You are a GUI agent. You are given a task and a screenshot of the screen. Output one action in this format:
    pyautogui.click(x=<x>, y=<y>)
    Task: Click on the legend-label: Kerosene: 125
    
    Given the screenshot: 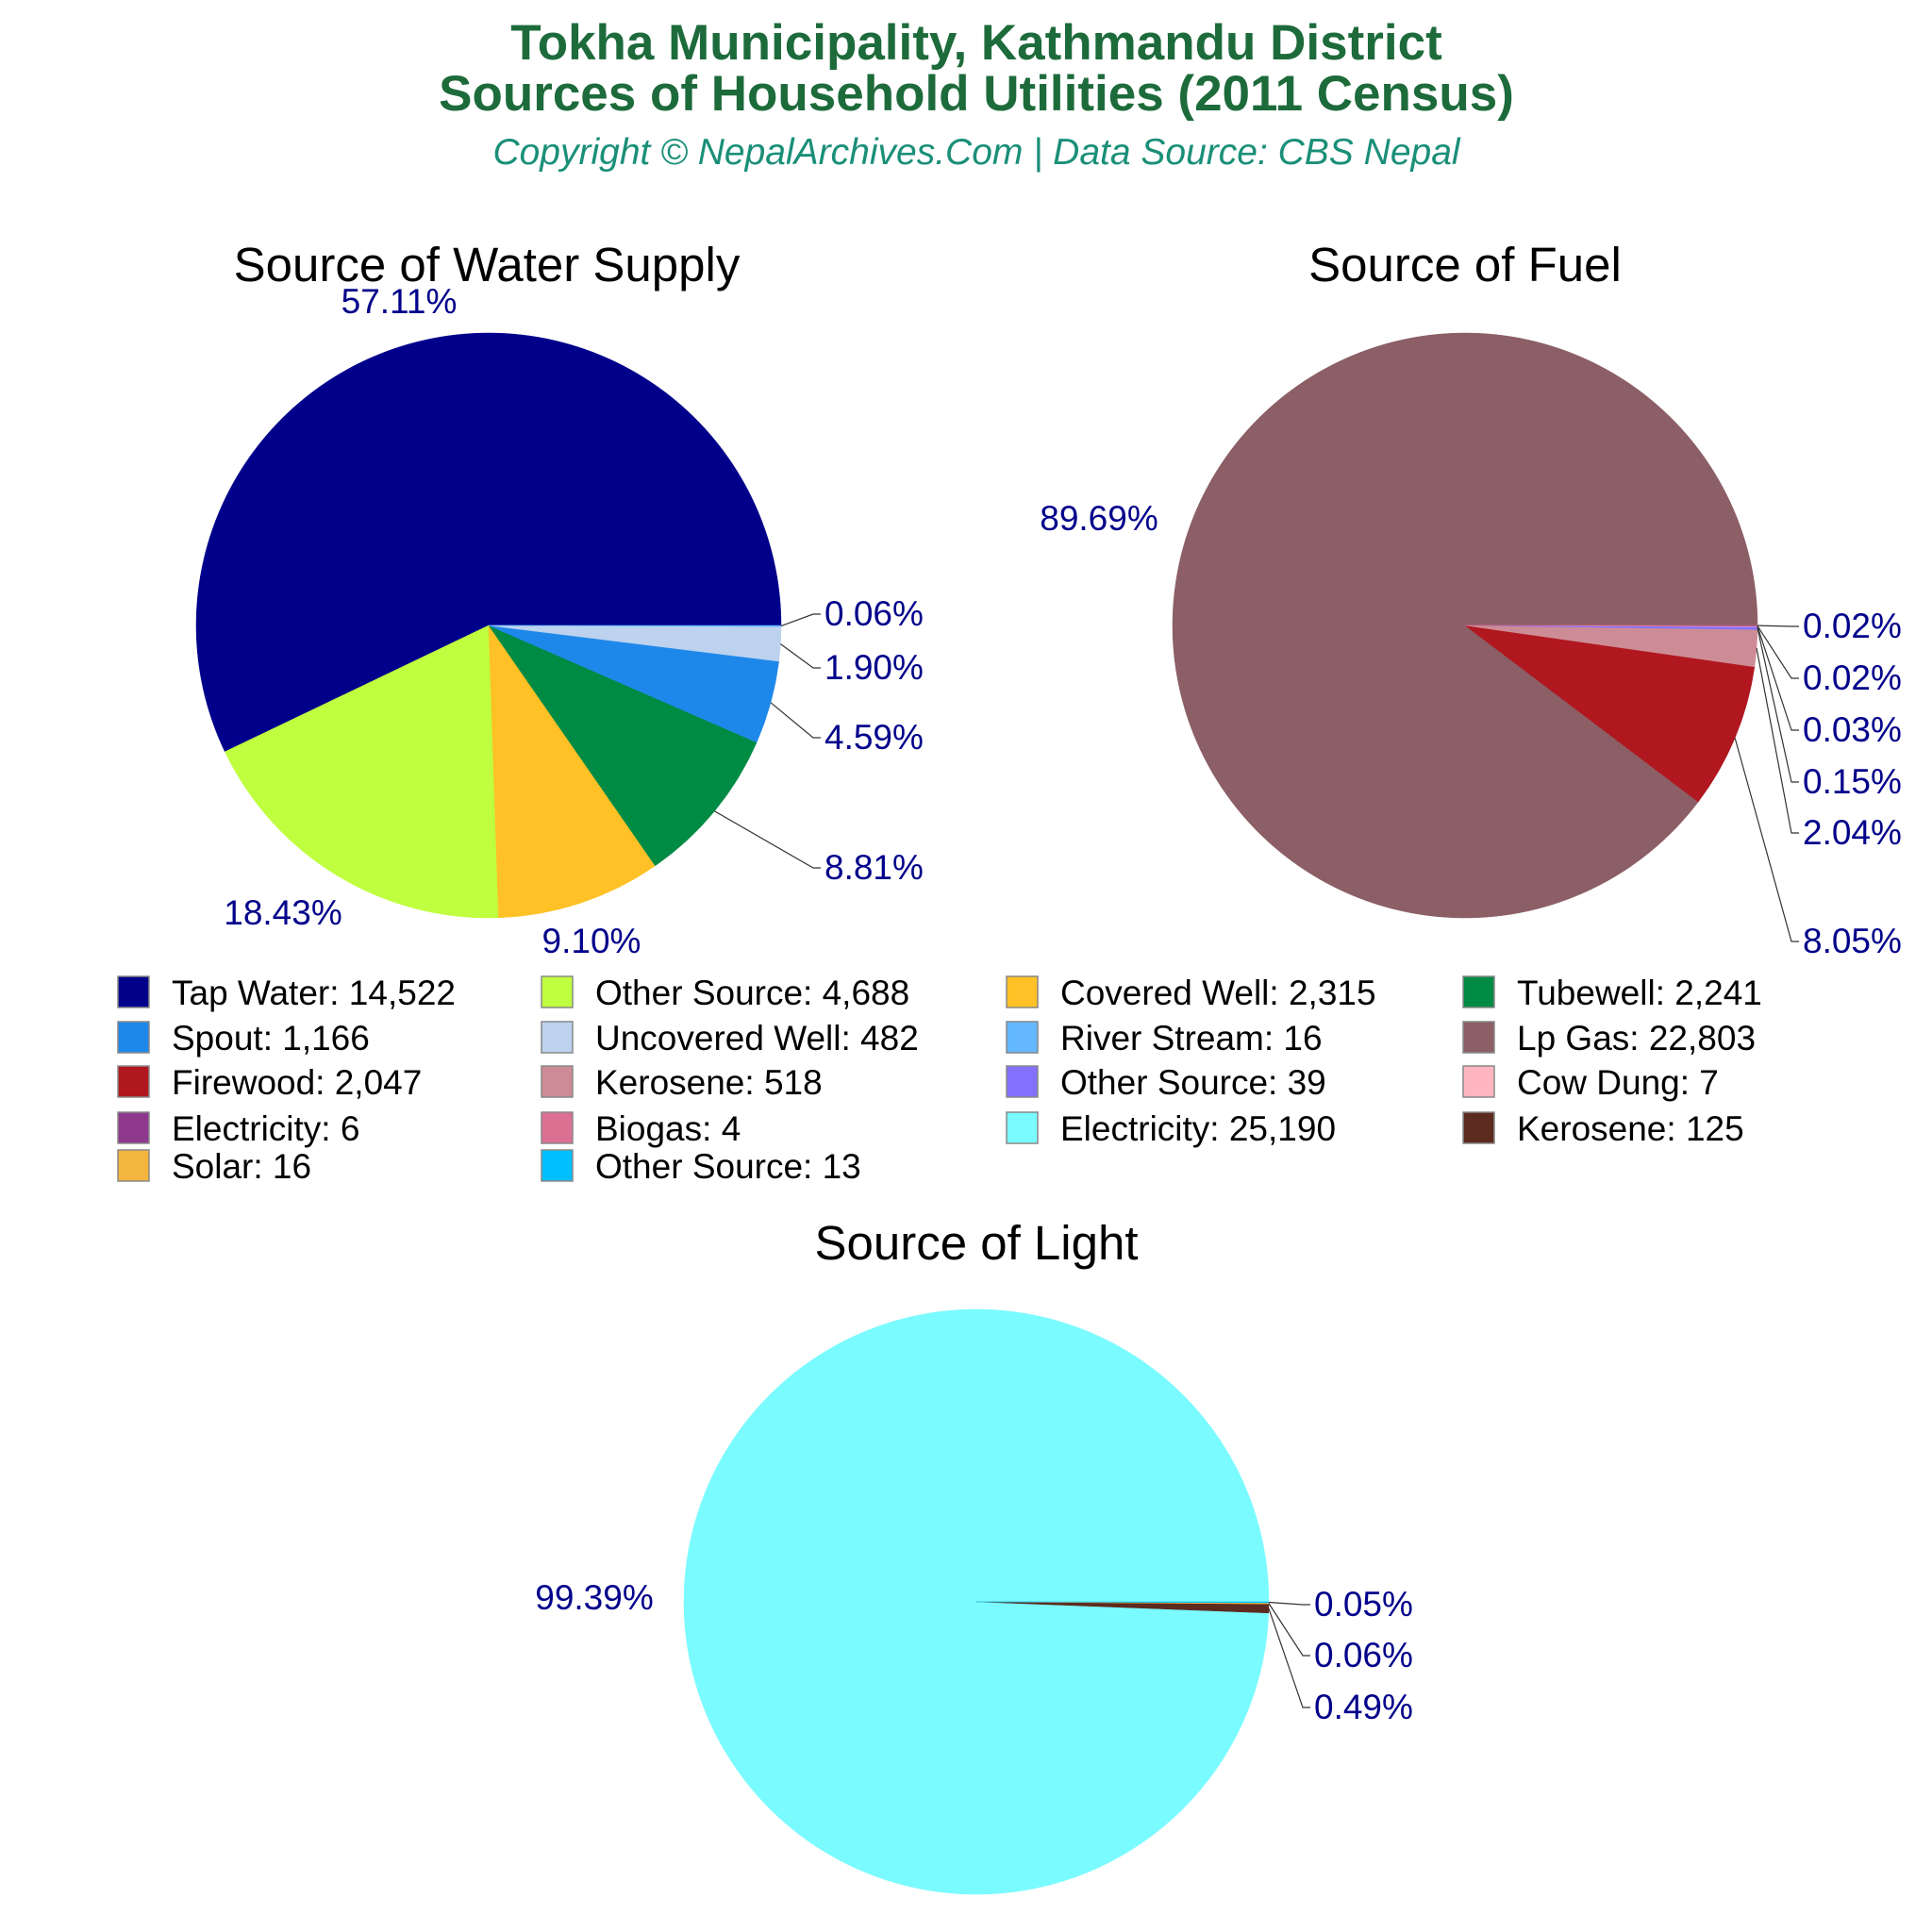 What is the action you would take?
    pyautogui.click(x=1630, y=1128)
    